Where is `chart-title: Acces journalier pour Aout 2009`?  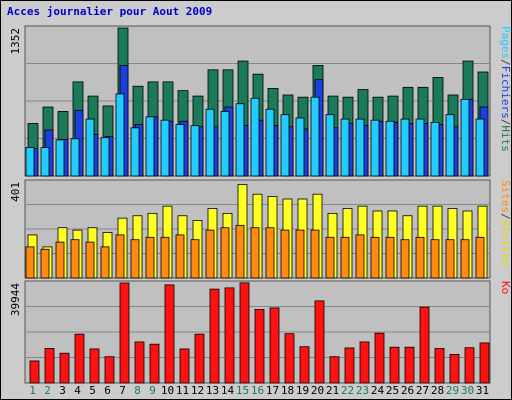 chart-title: Acces journalier pour Aout 2009 is located at coordinates (110, 11).